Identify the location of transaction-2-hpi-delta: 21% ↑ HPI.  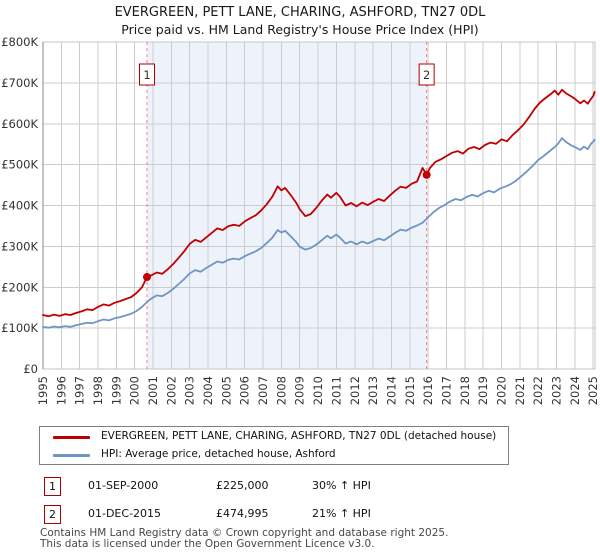
(341, 513).